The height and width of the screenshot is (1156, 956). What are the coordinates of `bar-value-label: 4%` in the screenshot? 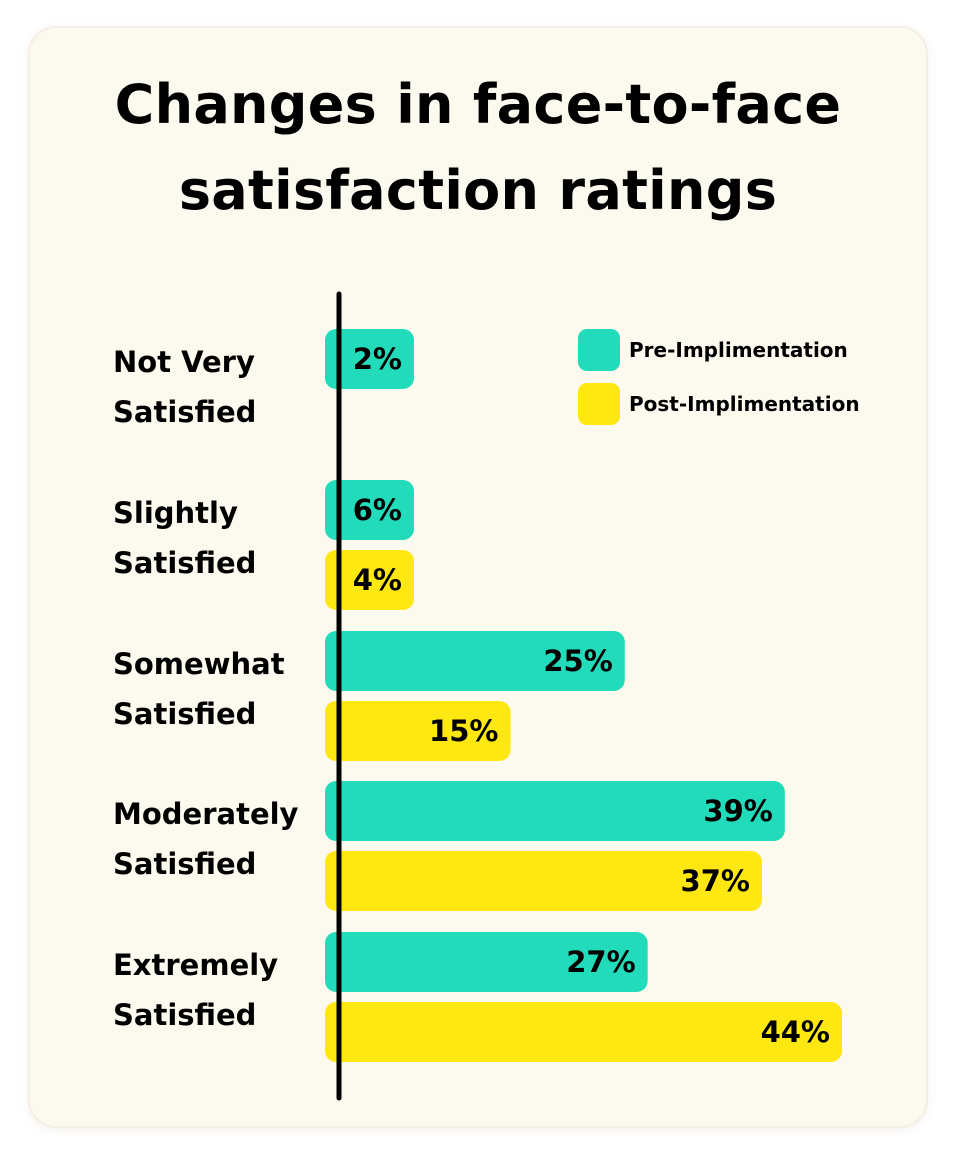 It's located at (377, 580).